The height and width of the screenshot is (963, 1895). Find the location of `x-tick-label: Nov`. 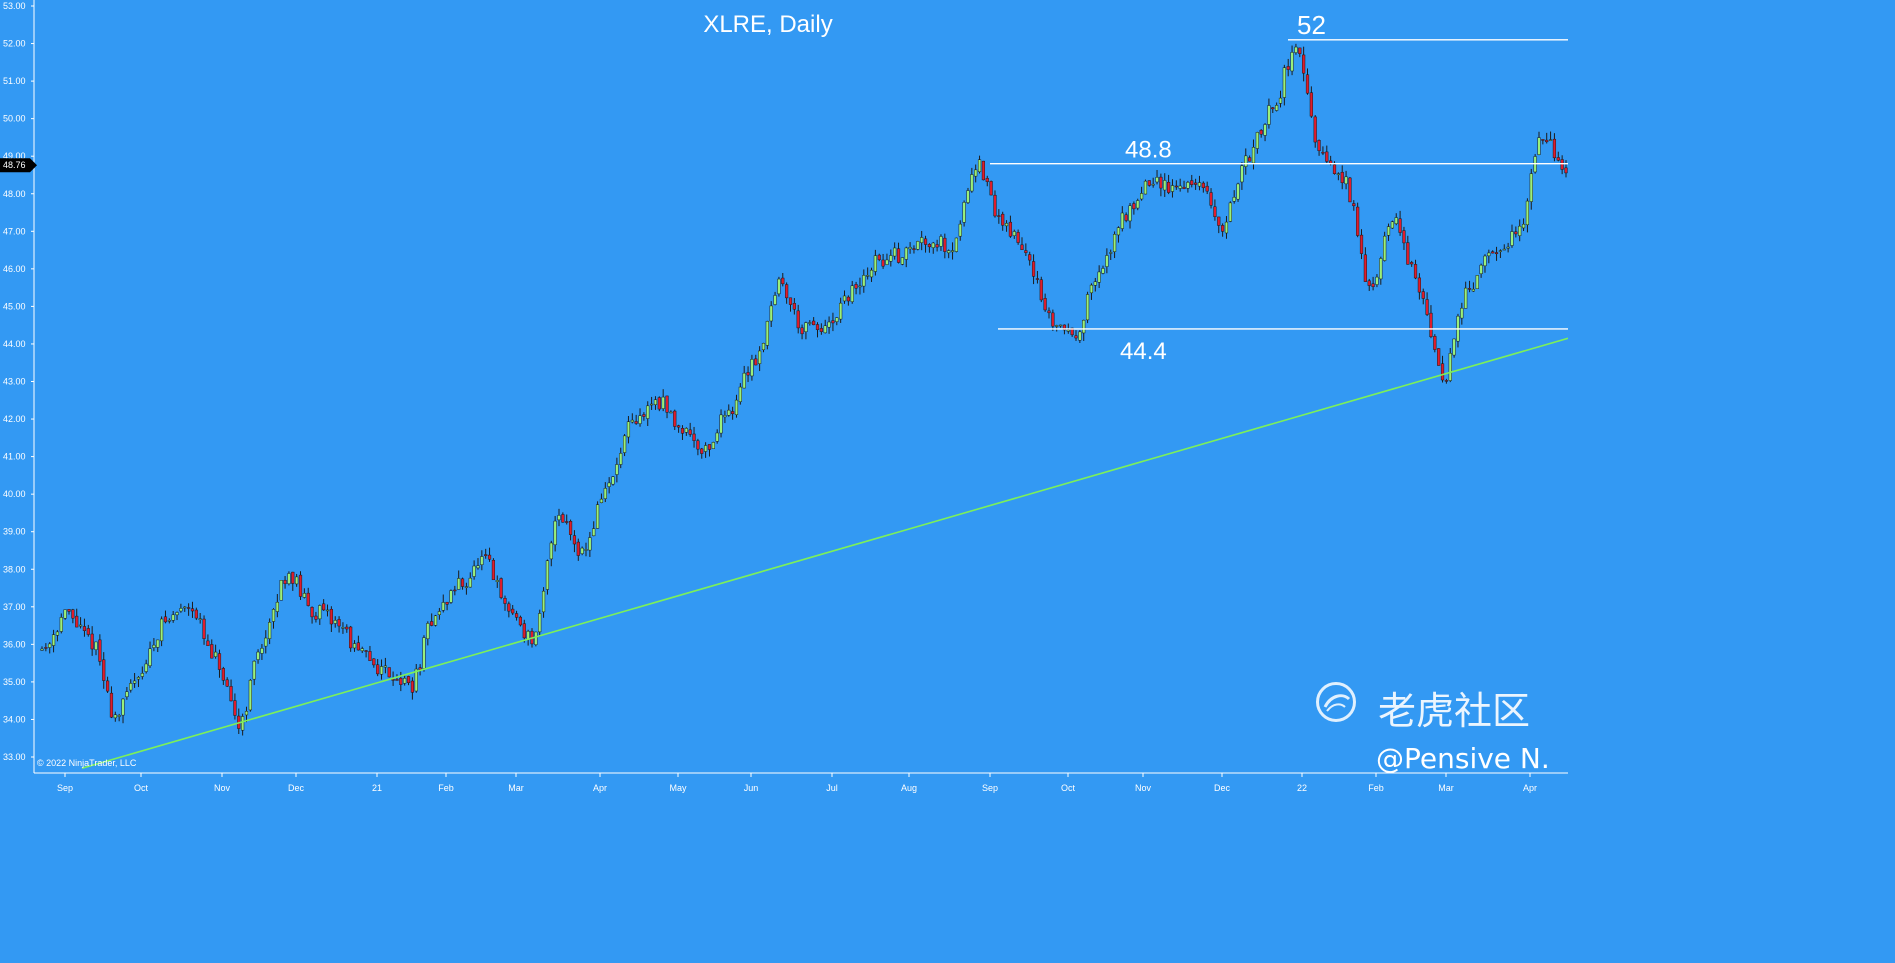

x-tick-label: Nov is located at coordinates (1143, 788).